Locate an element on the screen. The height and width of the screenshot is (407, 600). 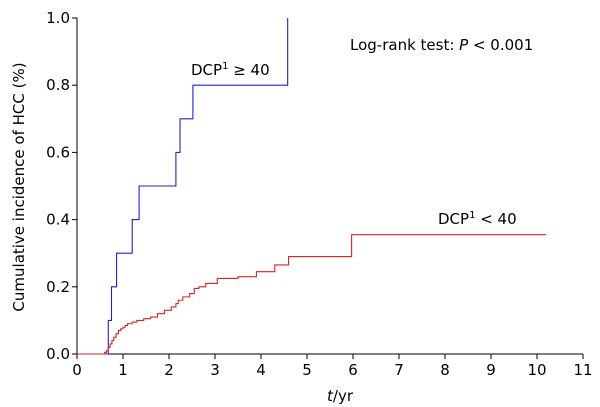
x-tick-label: 10 is located at coordinates (536, 370).